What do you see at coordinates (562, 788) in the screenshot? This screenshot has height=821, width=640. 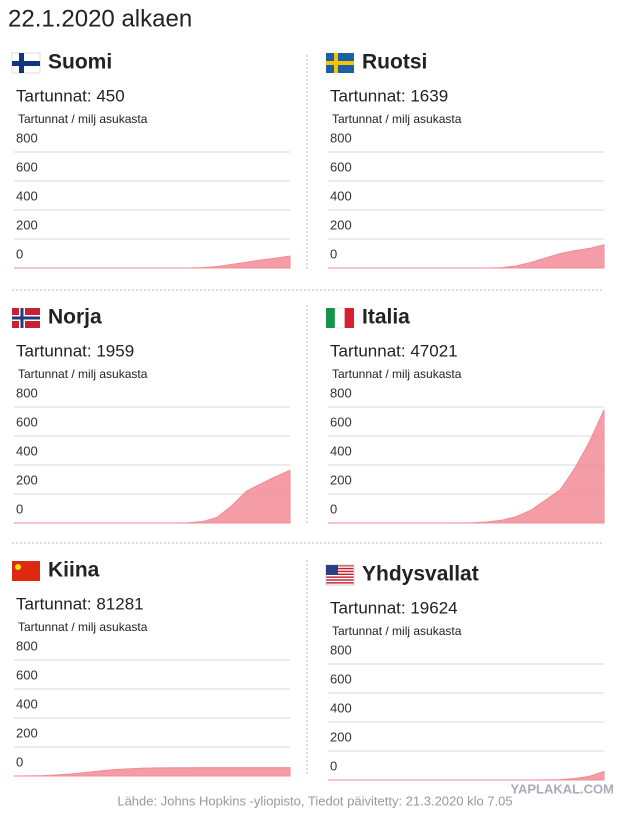 I see `watermark: YAPLAKAL.COM` at bounding box center [562, 788].